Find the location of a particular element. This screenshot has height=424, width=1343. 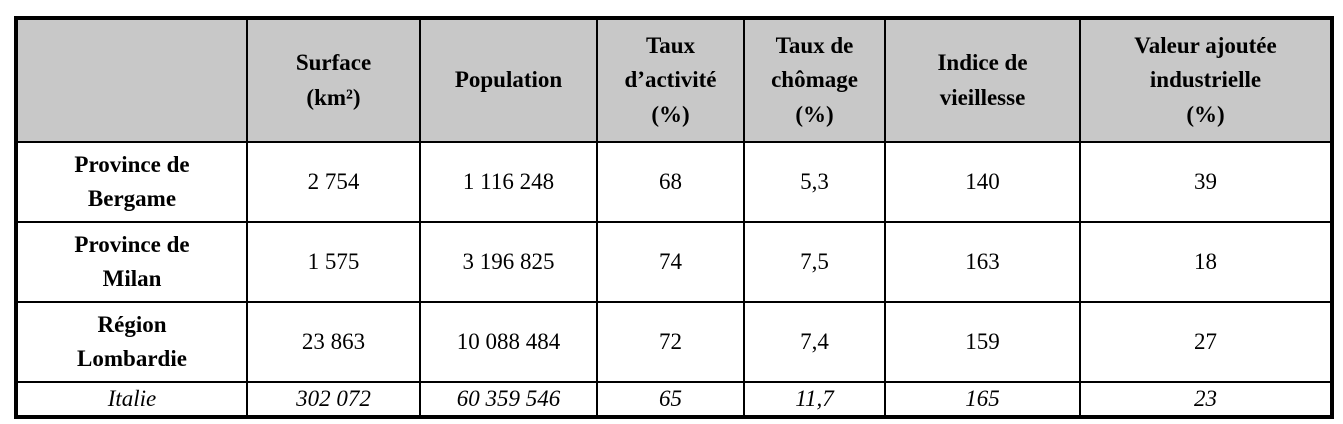

table-cell: 18 is located at coordinates (1206, 262).